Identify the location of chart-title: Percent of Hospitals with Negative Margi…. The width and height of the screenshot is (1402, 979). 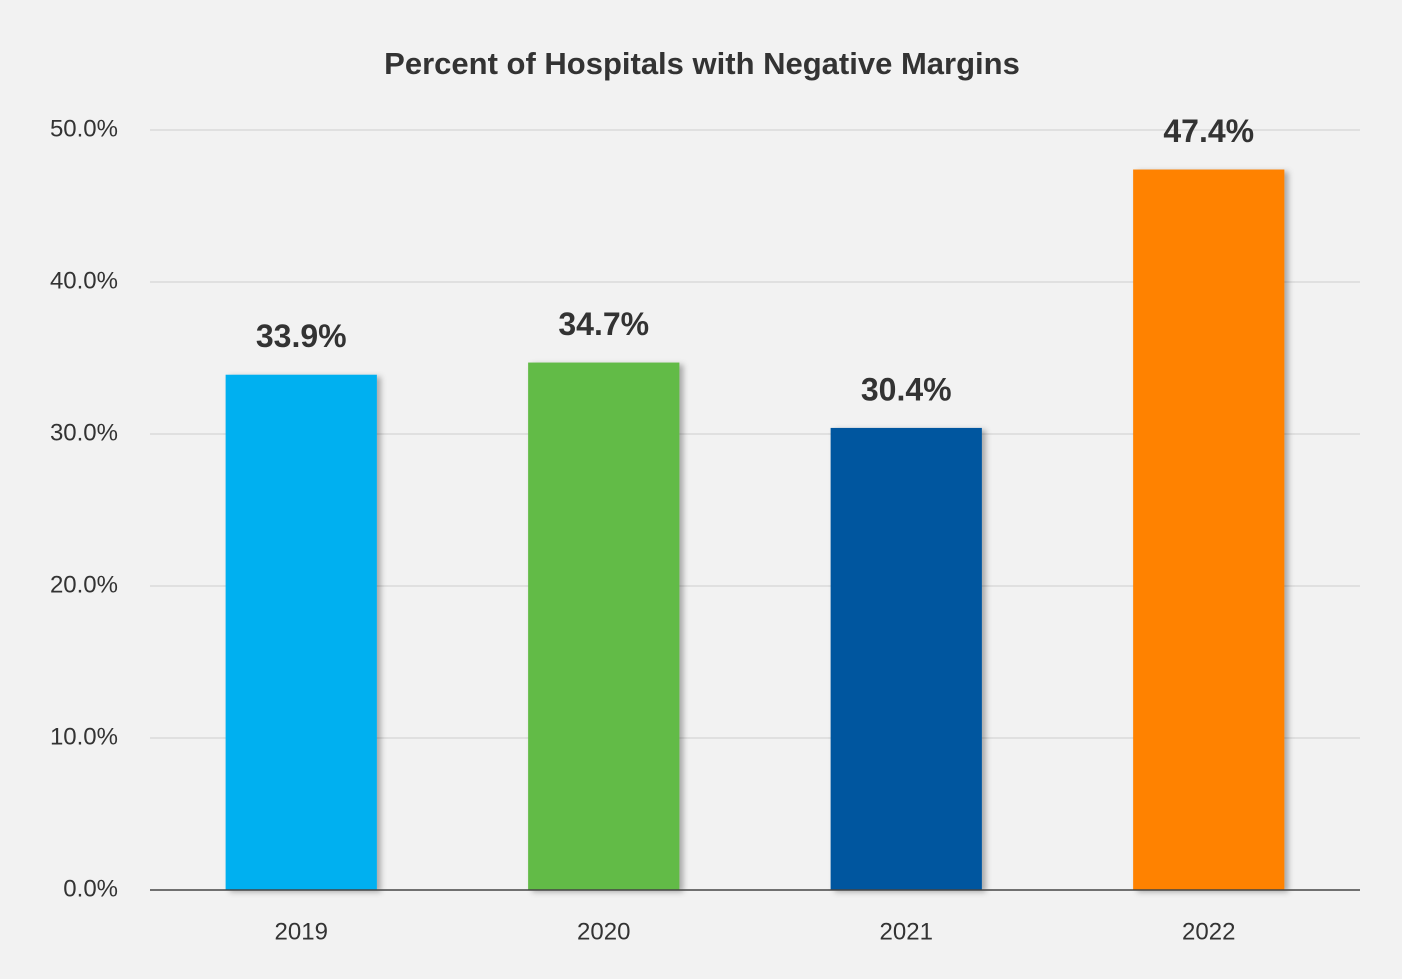
(702, 63).